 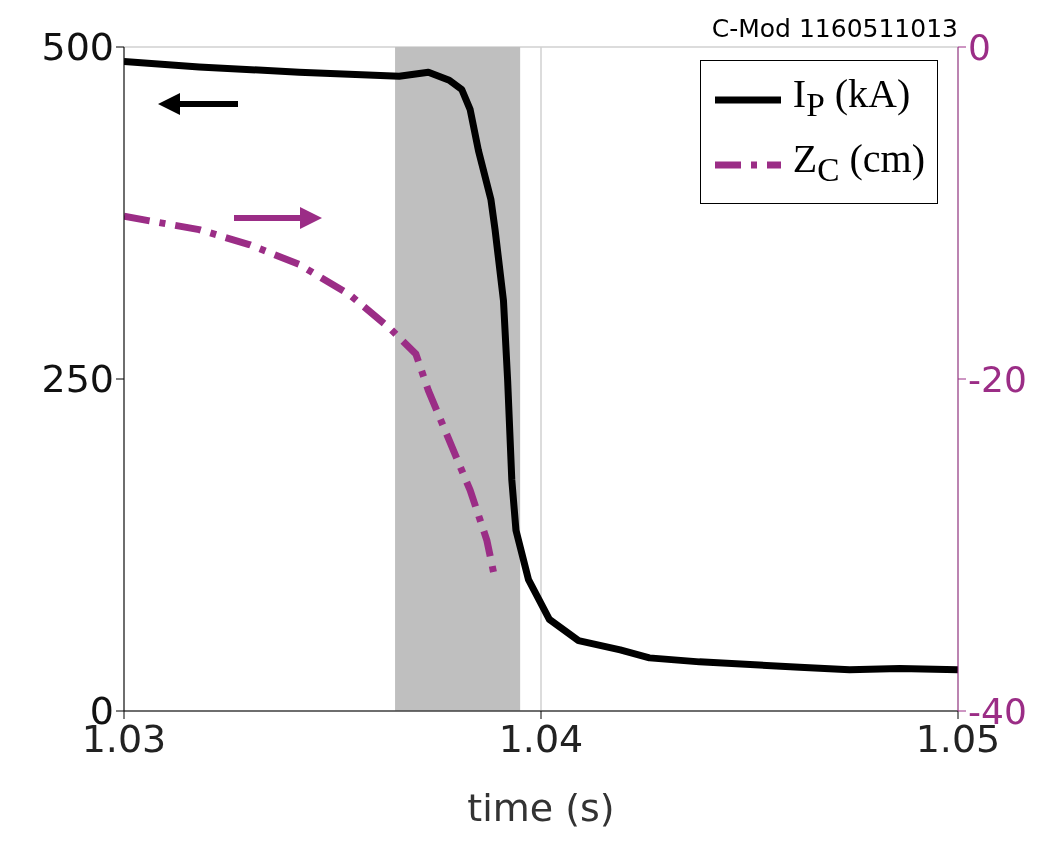 I want to click on x-tick-label: 1.04, so click(x=541, y=738).